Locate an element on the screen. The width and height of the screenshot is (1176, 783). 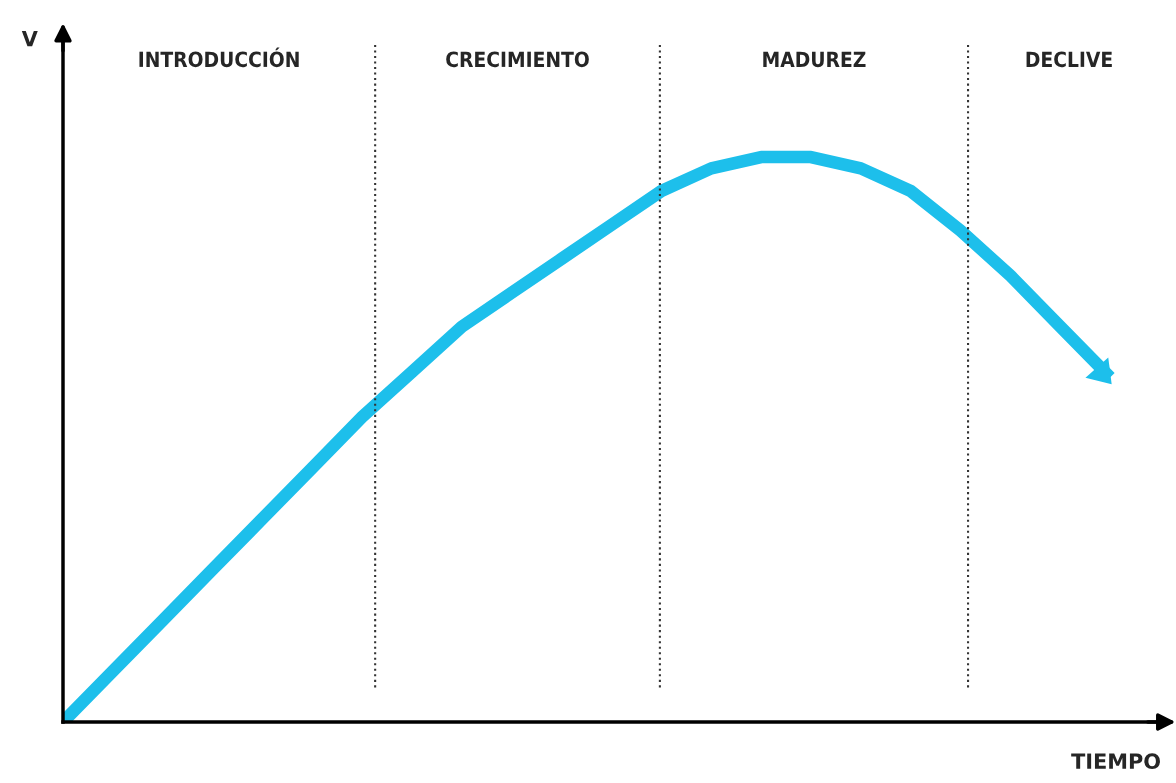
text: DECLIVE is located at coordinates (1069, 59).